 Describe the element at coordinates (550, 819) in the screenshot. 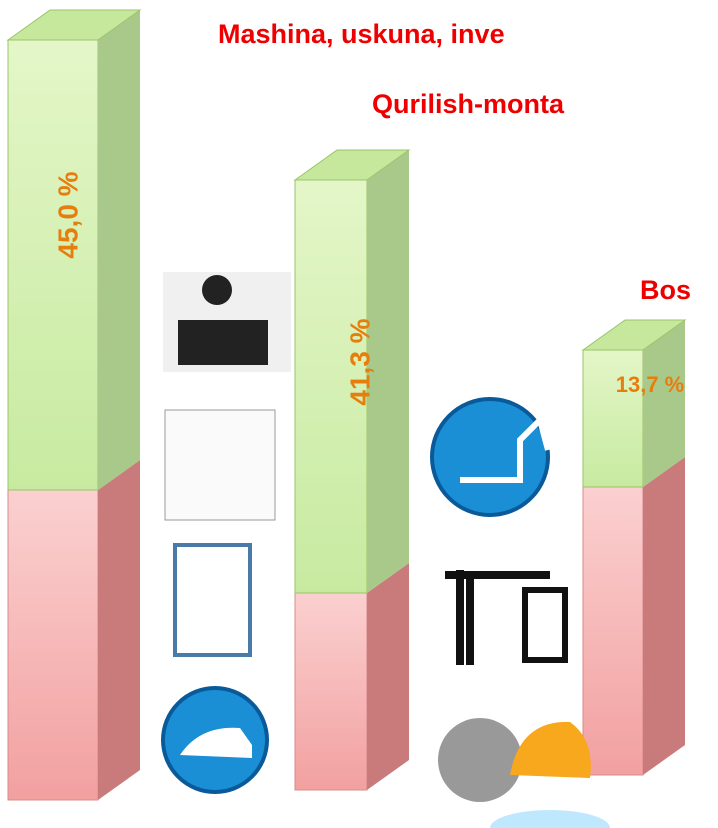

I see `glow` at that location.